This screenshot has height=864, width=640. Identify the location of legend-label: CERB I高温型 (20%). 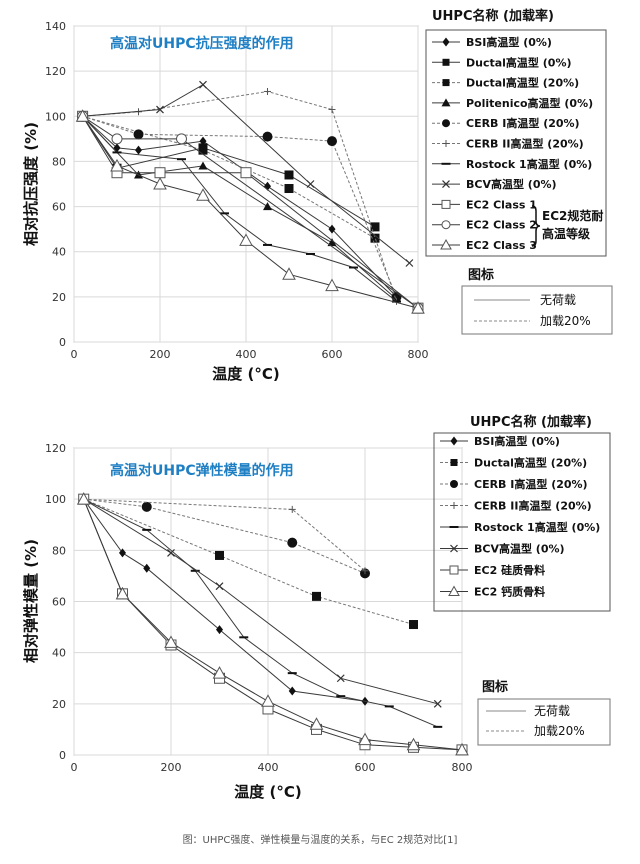
(531, 484).